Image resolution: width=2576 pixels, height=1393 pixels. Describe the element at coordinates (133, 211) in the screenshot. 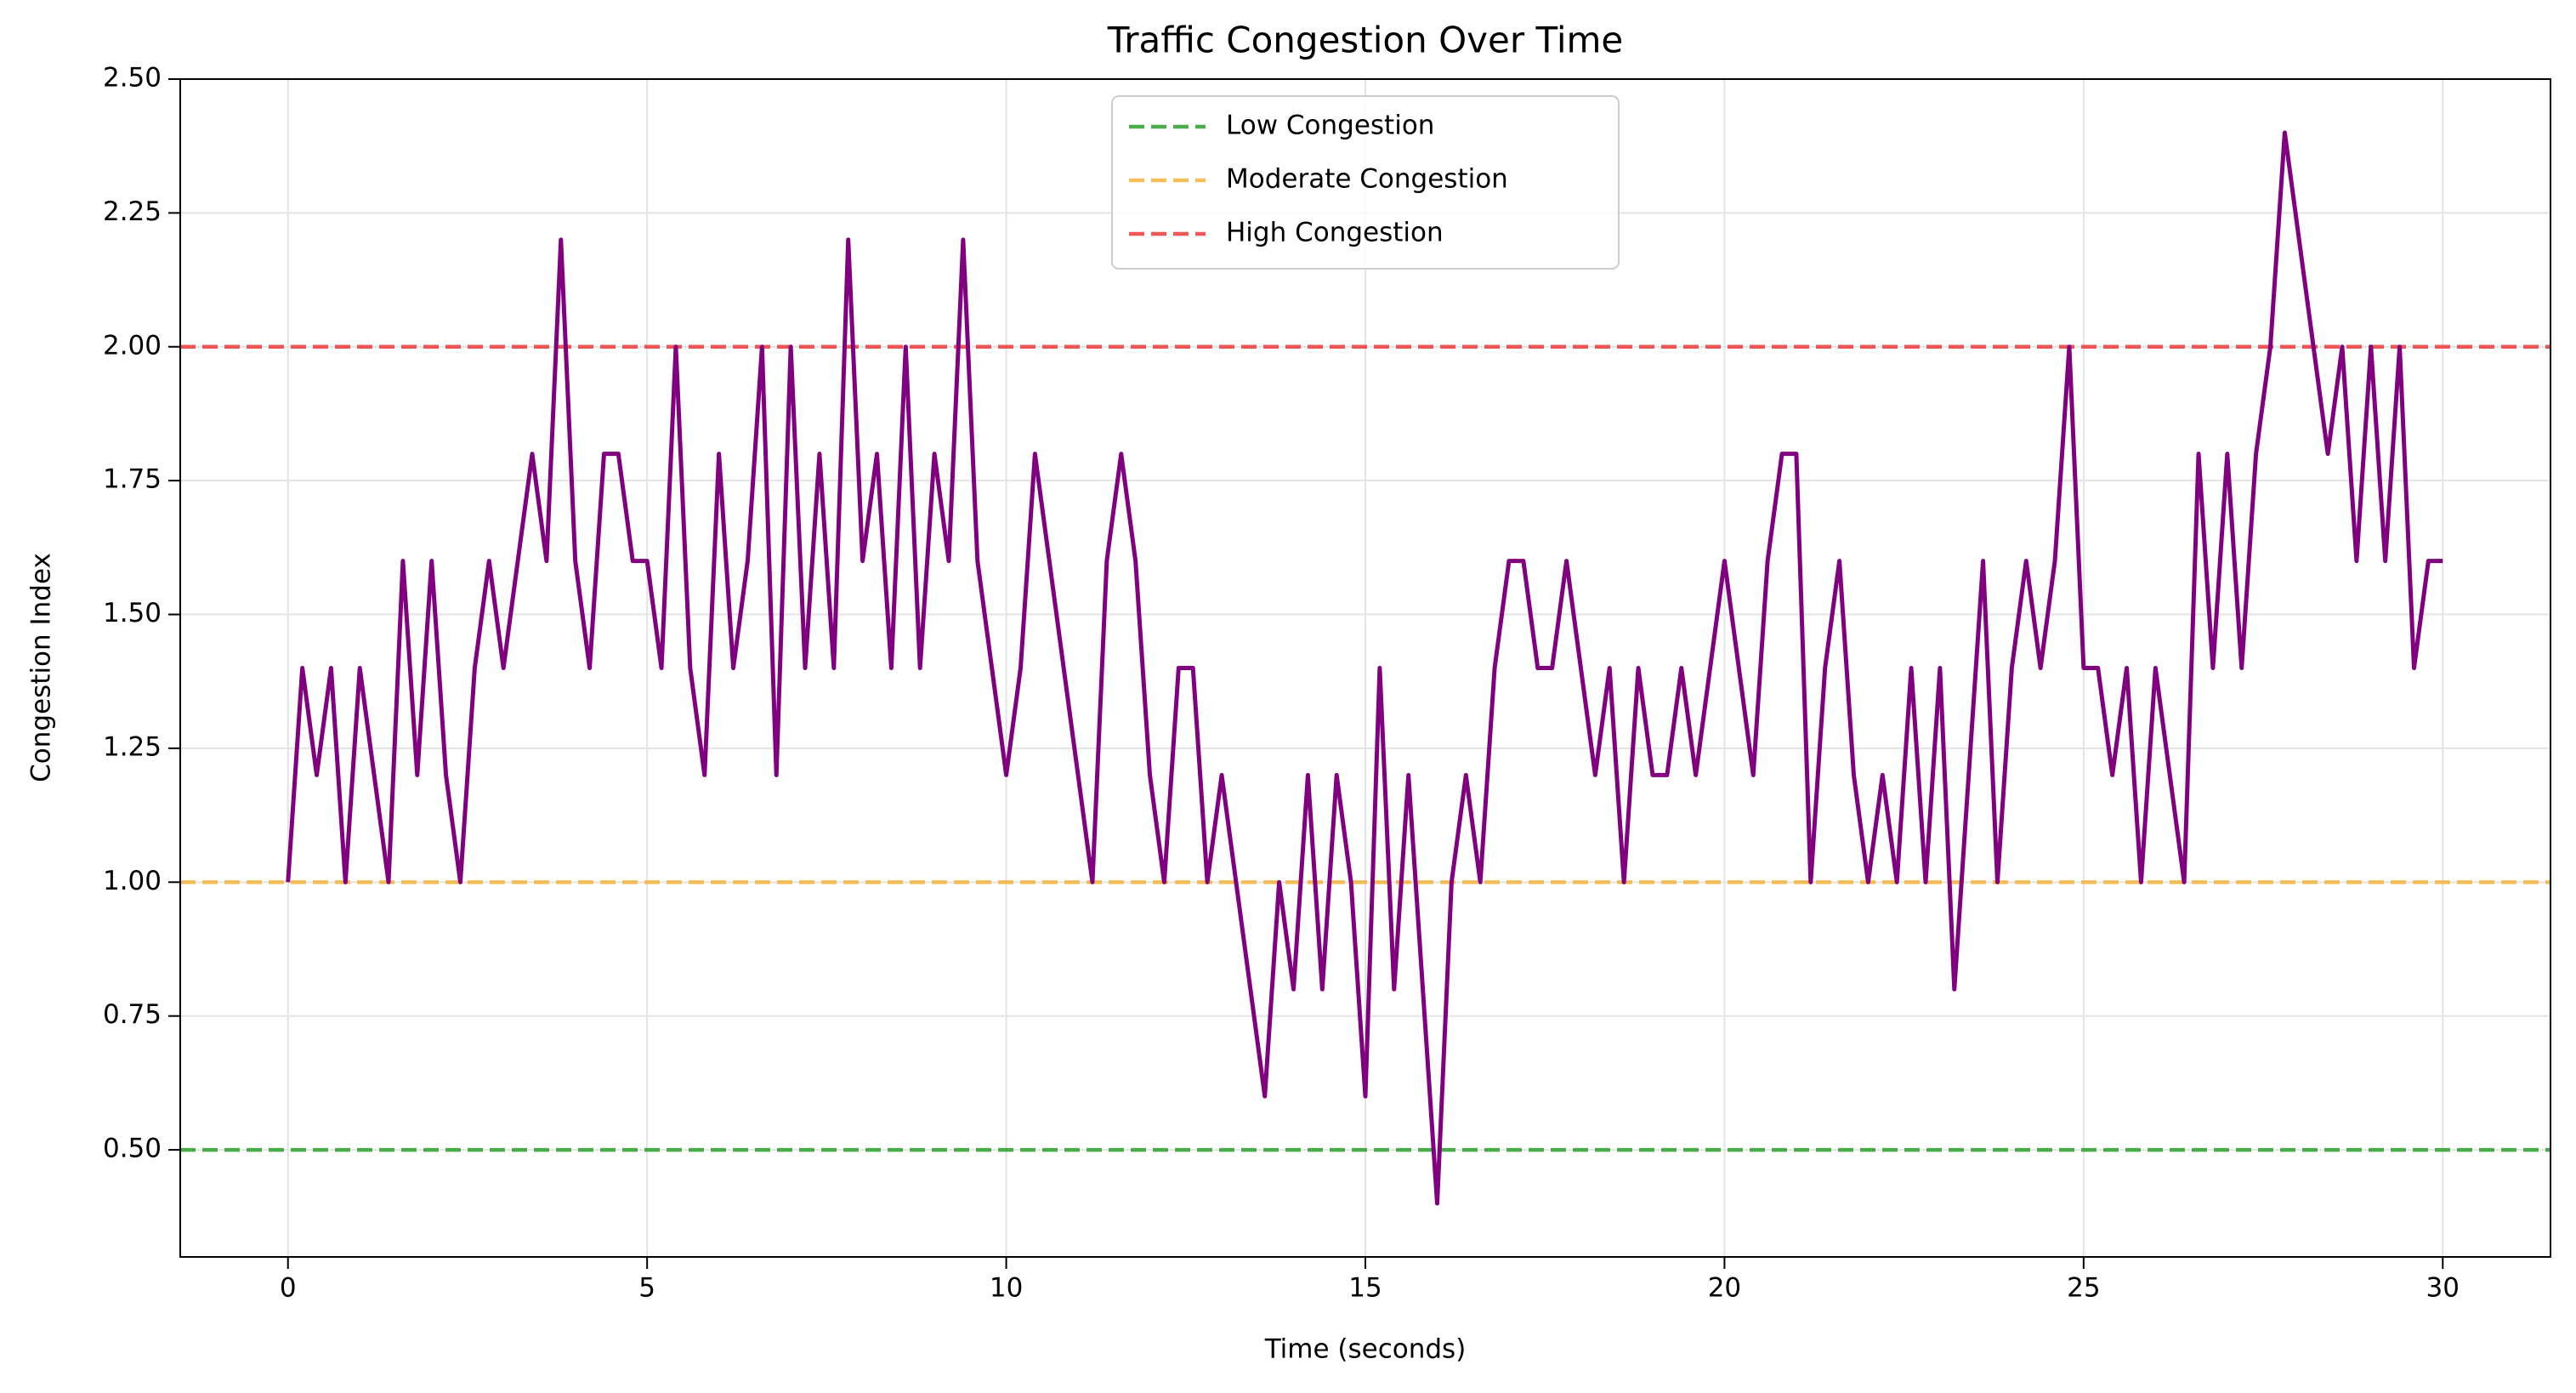

I see `y-tick-label: 2.25` at that location.